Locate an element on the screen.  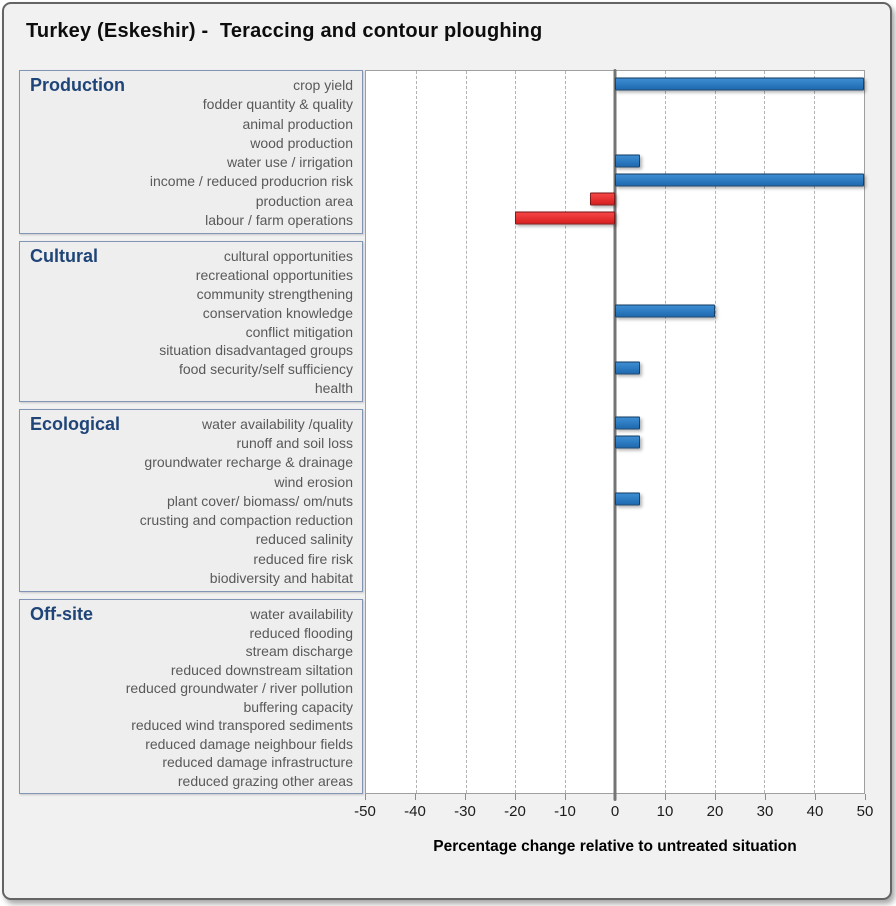
gridline--20 is located at coordinates (516, 432).